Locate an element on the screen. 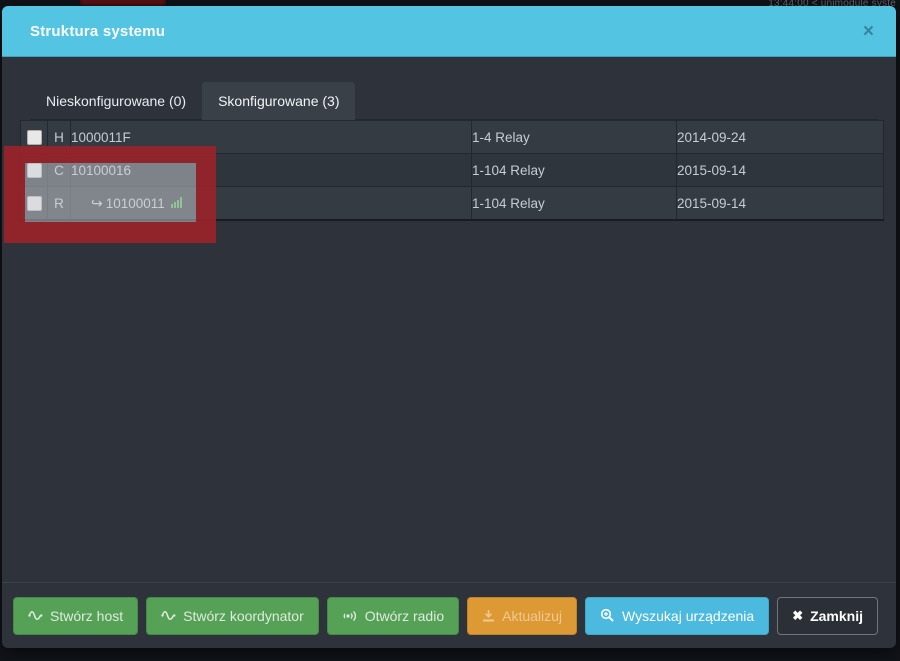 This screenshot has height=661, width=900. device-name: 10100011 is located at coordinates (135, 203).